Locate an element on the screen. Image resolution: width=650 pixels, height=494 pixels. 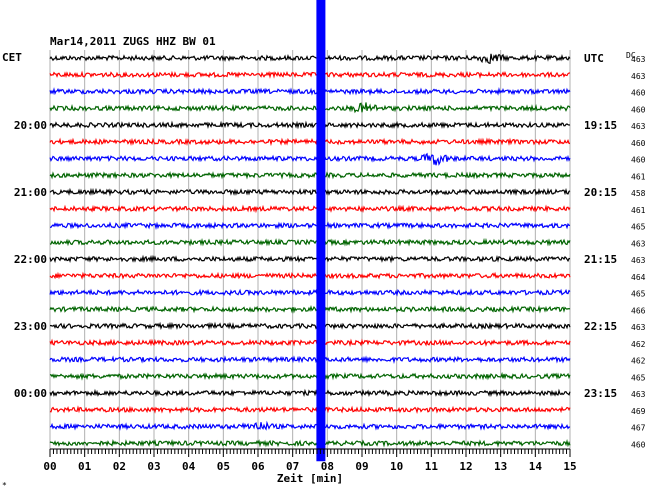
x-tick-label: 05 is located at coordinates (223, 466).